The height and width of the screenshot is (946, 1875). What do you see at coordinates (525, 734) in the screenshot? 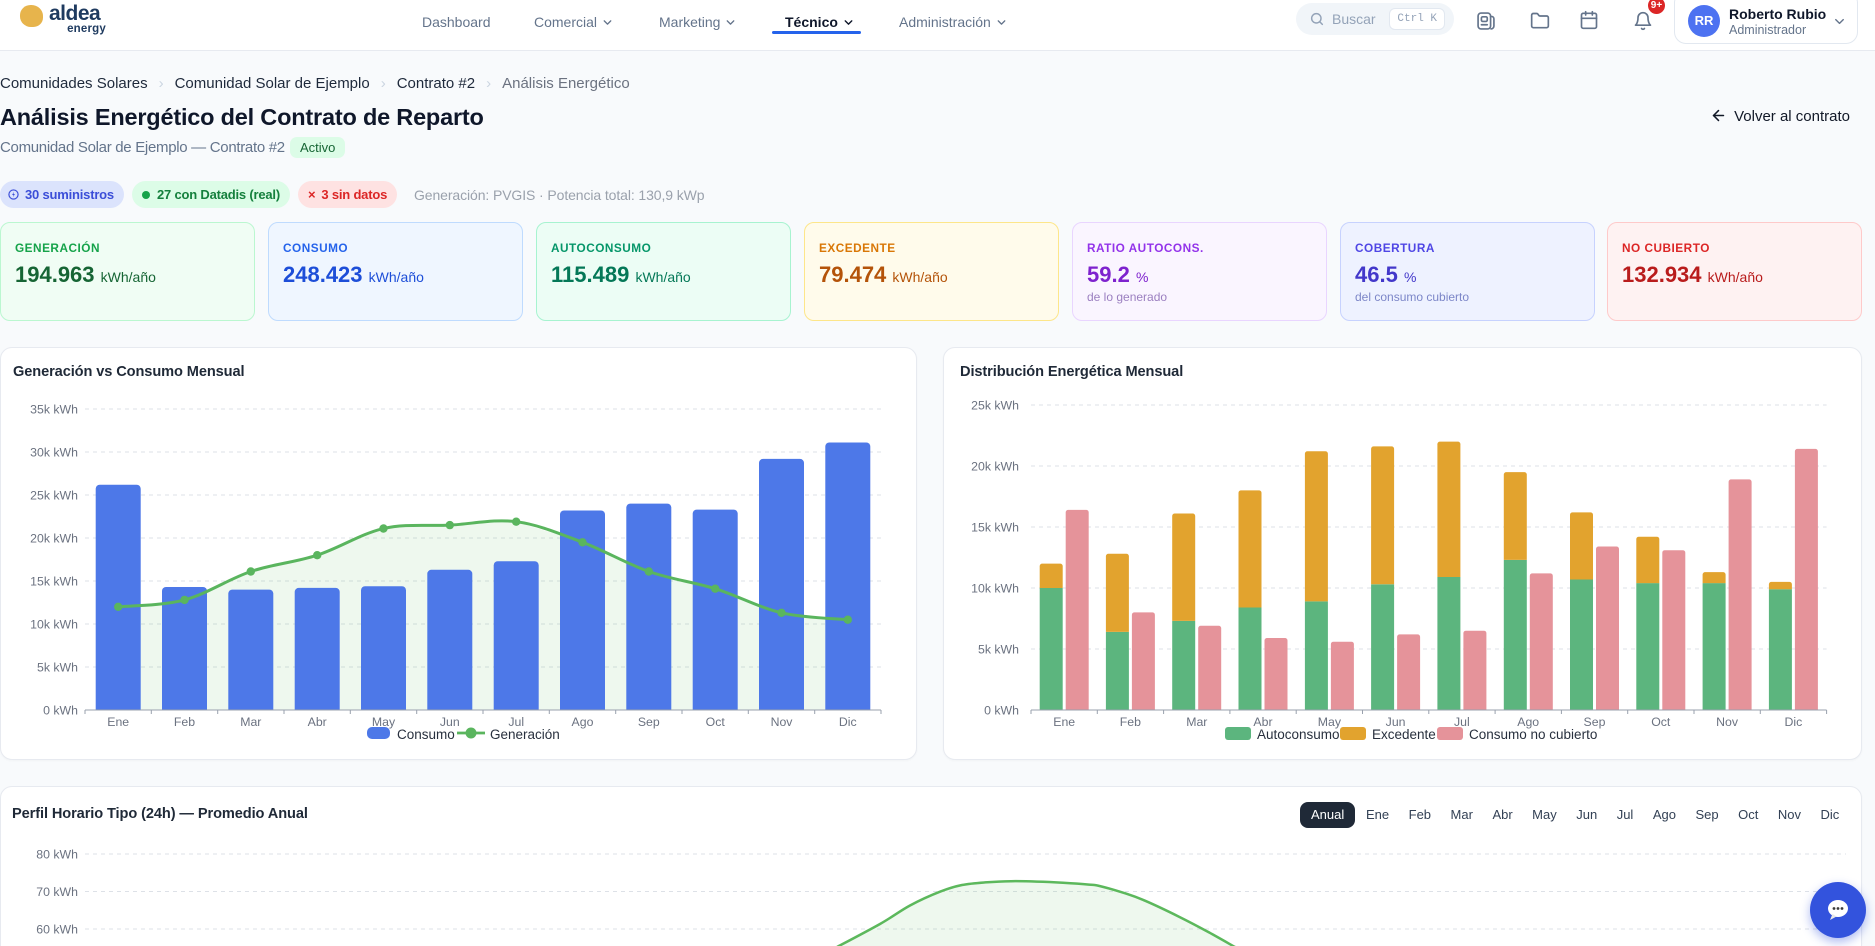
I see `svg-text: Generación` at bounding box center [525, 734].